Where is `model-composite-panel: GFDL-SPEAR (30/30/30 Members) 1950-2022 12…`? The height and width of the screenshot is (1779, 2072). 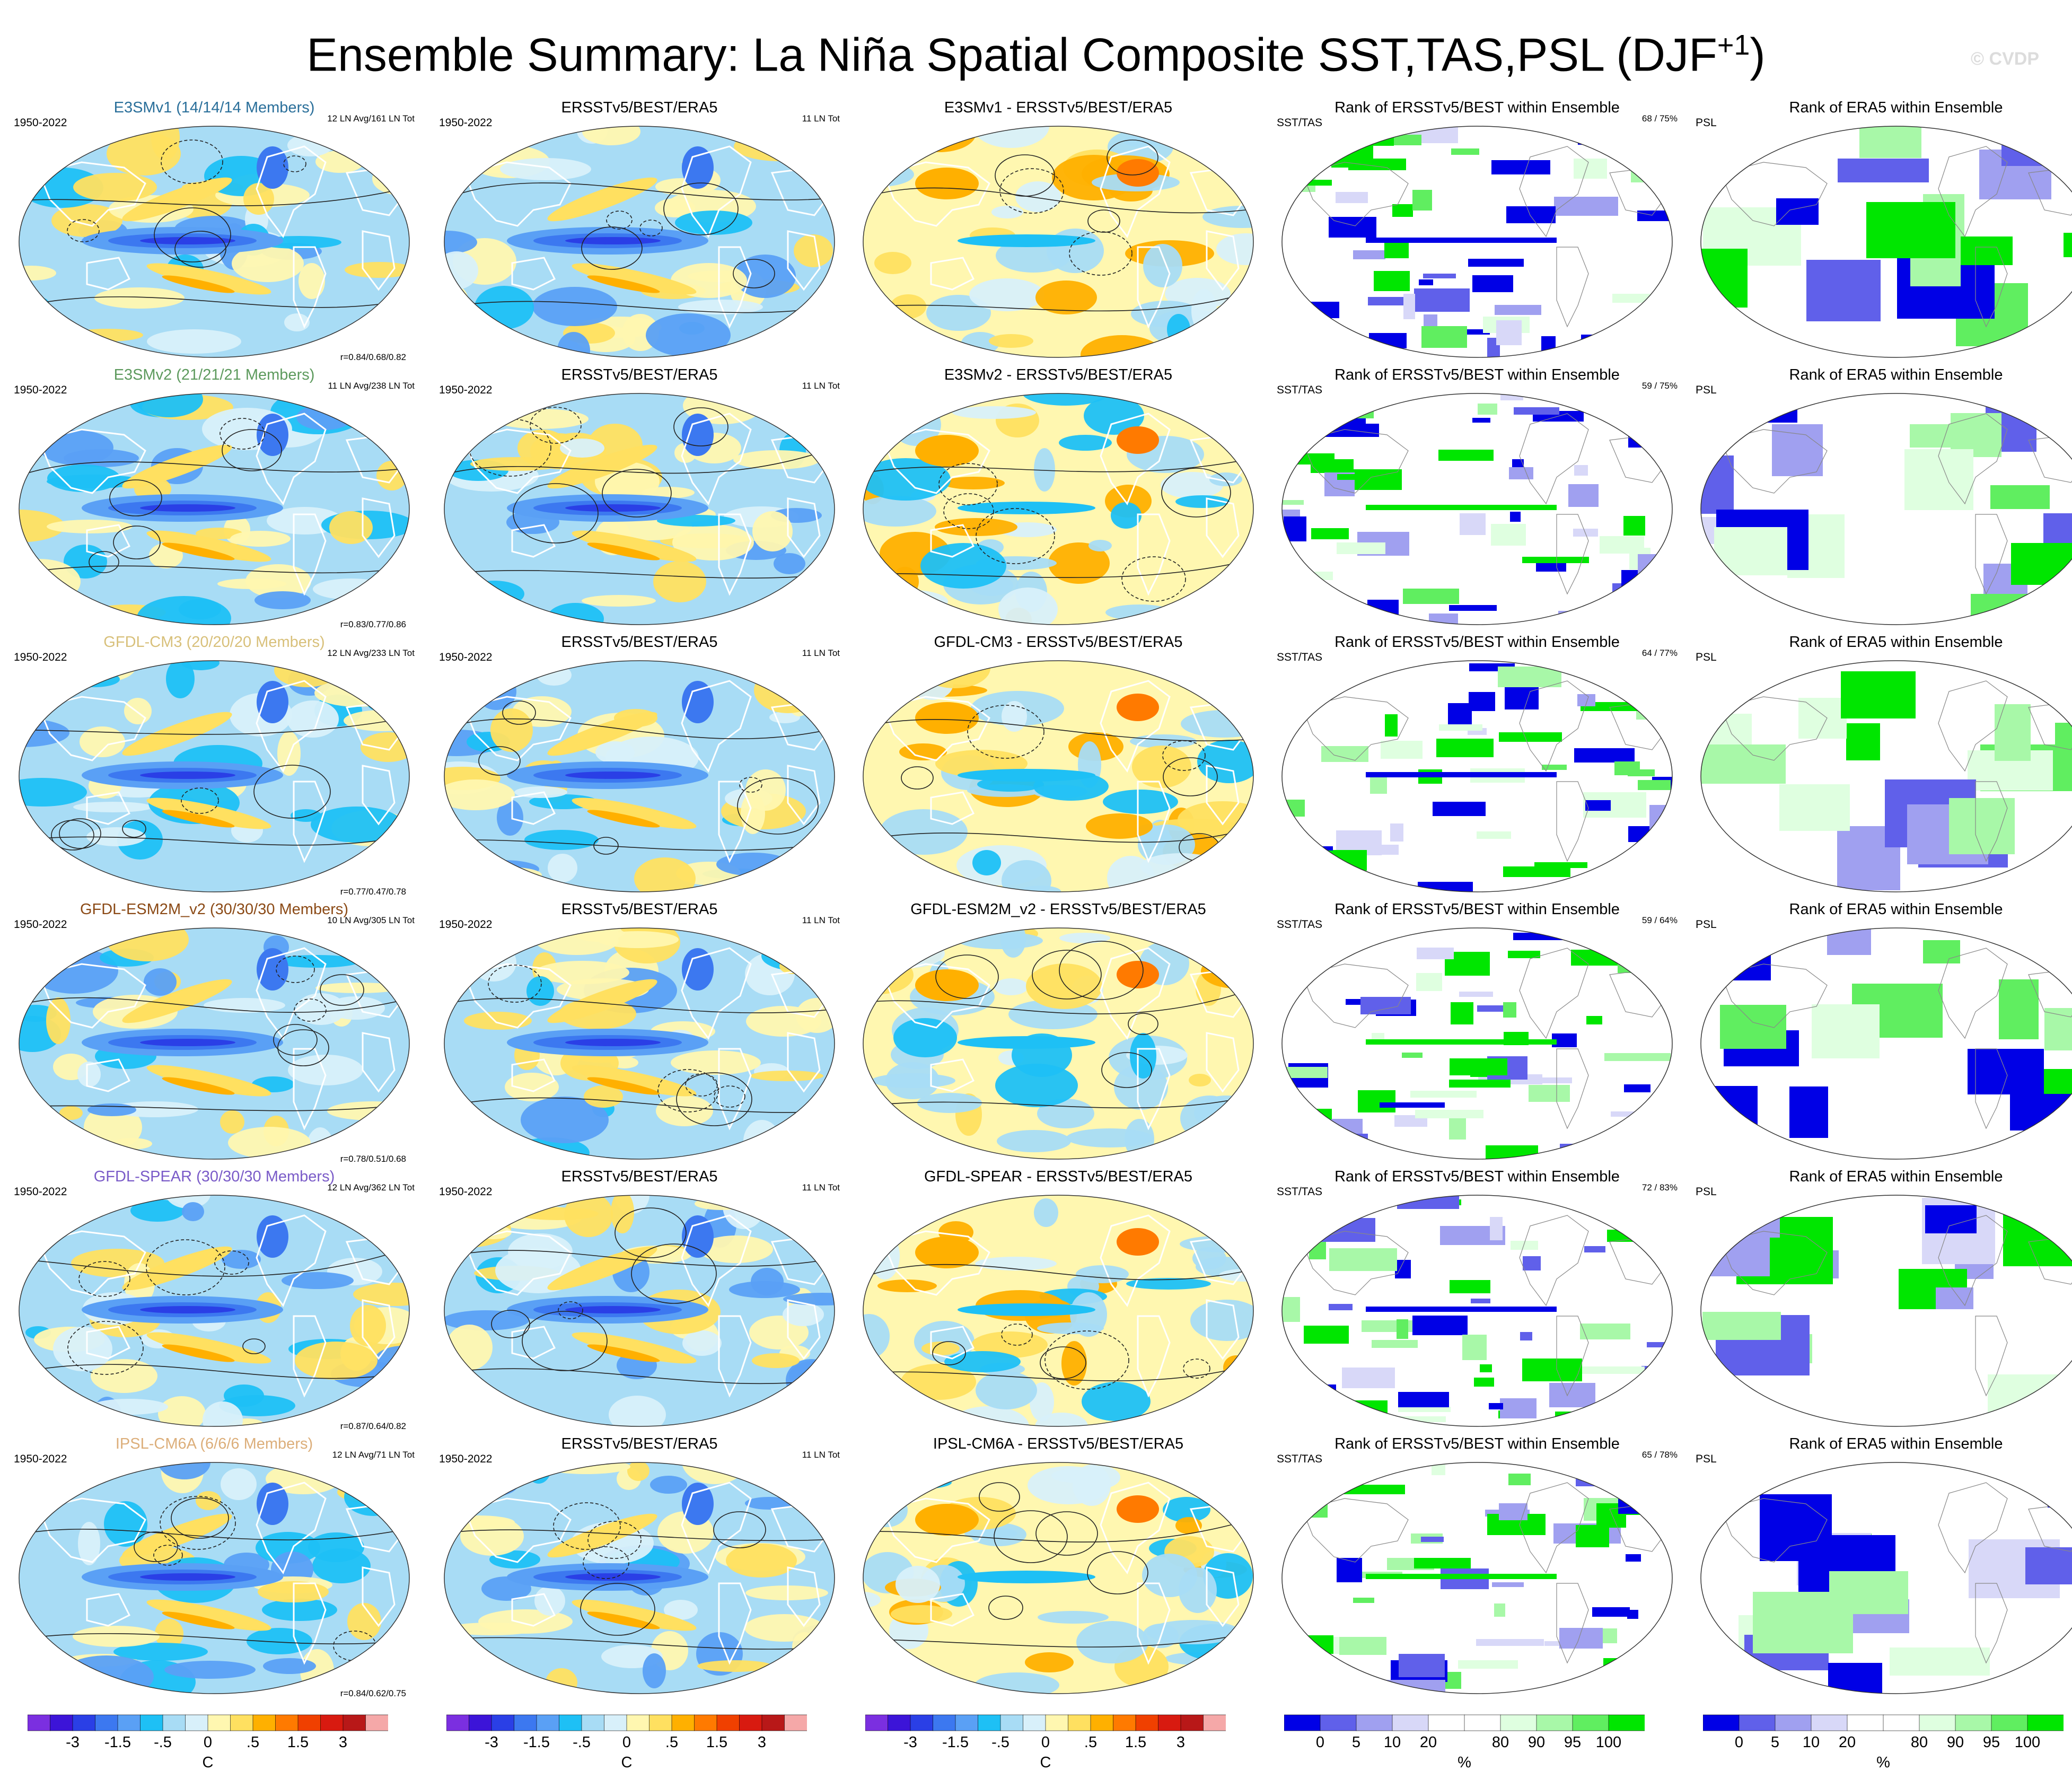
model-composite-panel: GFDL-SPEAR (30/30/30 Members) 1950-2022 12… is located at coordinates (214, 1302).